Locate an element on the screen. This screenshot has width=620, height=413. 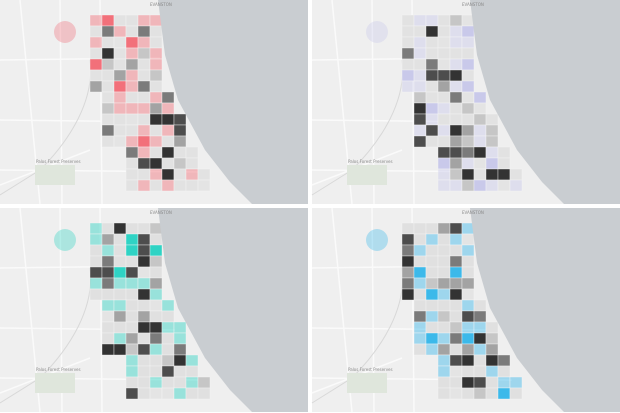
lake is located at coordinates (233, 310).